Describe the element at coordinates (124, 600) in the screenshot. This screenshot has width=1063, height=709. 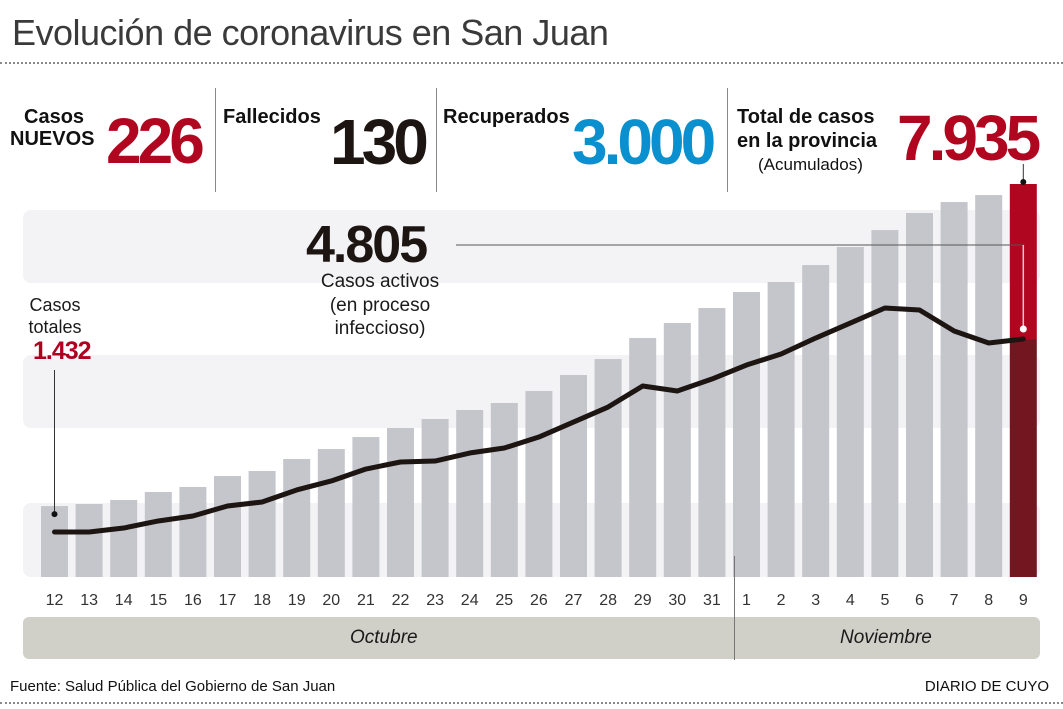
I see `x-tick-label: 14` at that location.